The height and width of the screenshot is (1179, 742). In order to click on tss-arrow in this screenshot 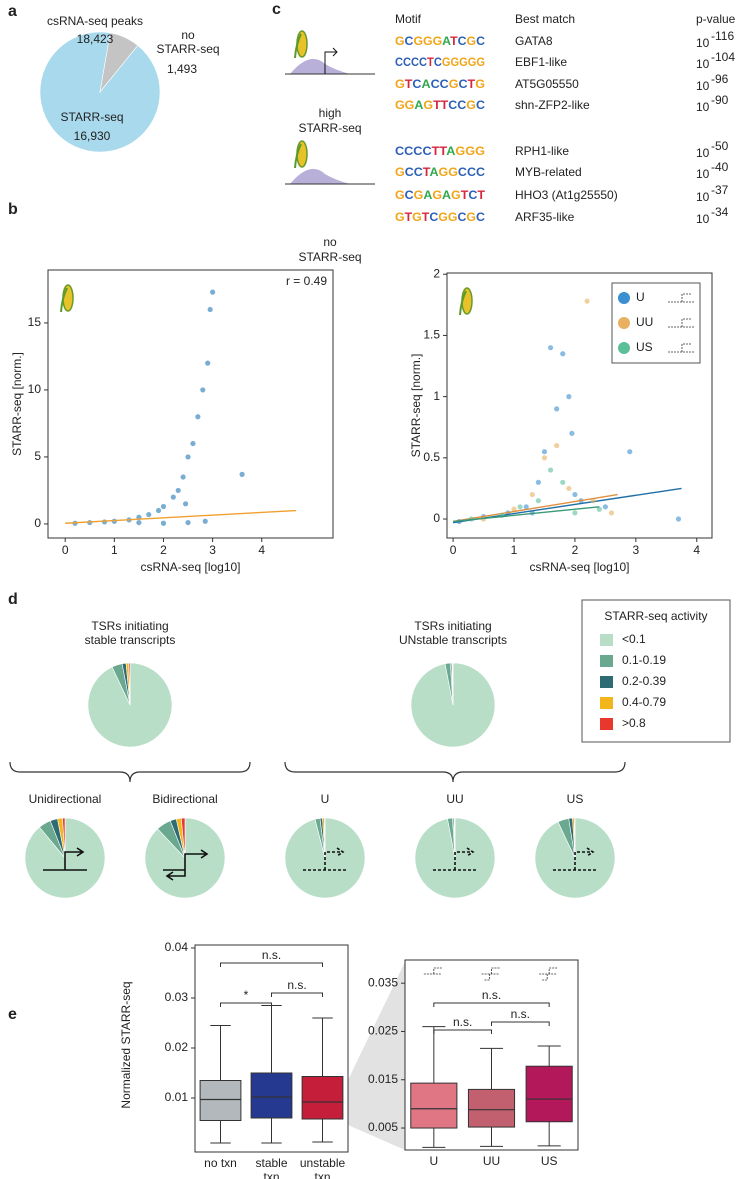, I will do `click(331, 60)`.